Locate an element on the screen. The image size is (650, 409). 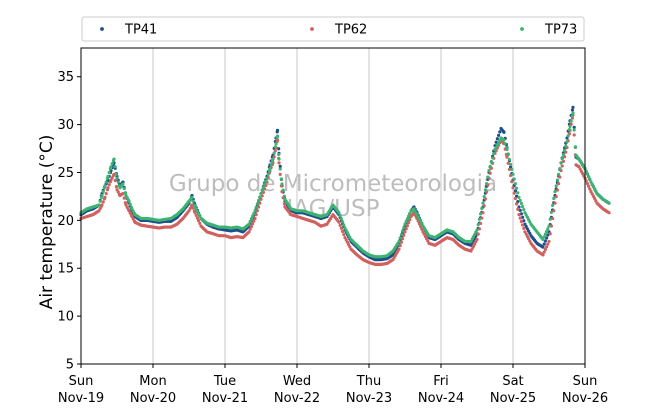
x-tick-day: Tue is located at coordinates (224, 381).